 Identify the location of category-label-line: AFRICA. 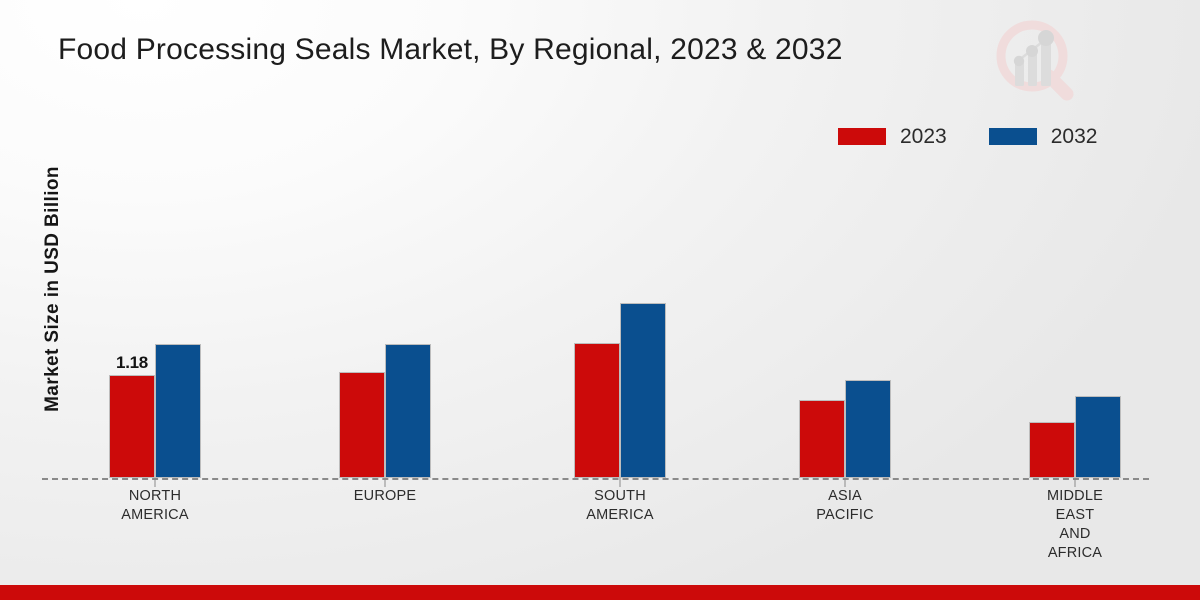
(1075, 553).